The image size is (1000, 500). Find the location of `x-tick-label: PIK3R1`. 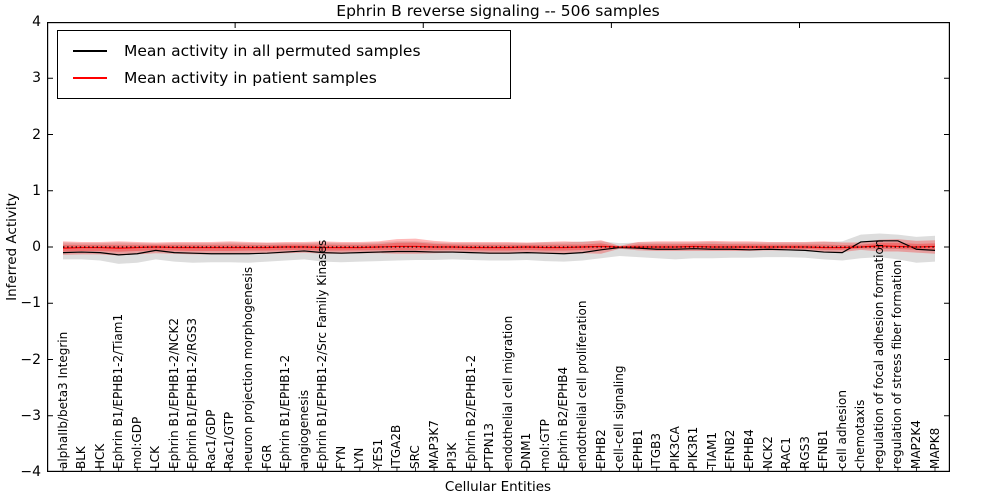

x-tick-label: PIK3R1 is located at coordinates (693, 447).